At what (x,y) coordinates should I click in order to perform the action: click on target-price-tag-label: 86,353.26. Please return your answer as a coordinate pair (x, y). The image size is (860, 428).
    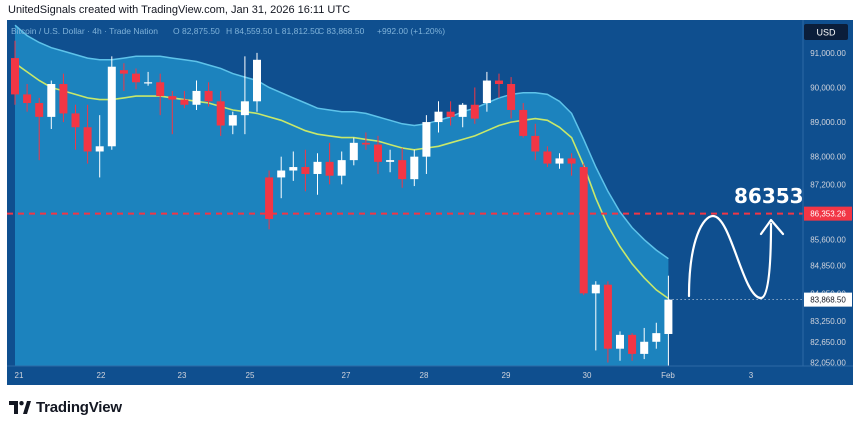
    Looking at the image, I should click on (828, 214).